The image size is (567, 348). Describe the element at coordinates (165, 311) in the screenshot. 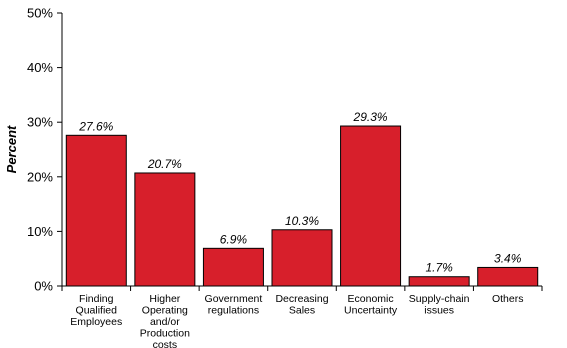

I see `x-category-label-line: Operating` at that location.